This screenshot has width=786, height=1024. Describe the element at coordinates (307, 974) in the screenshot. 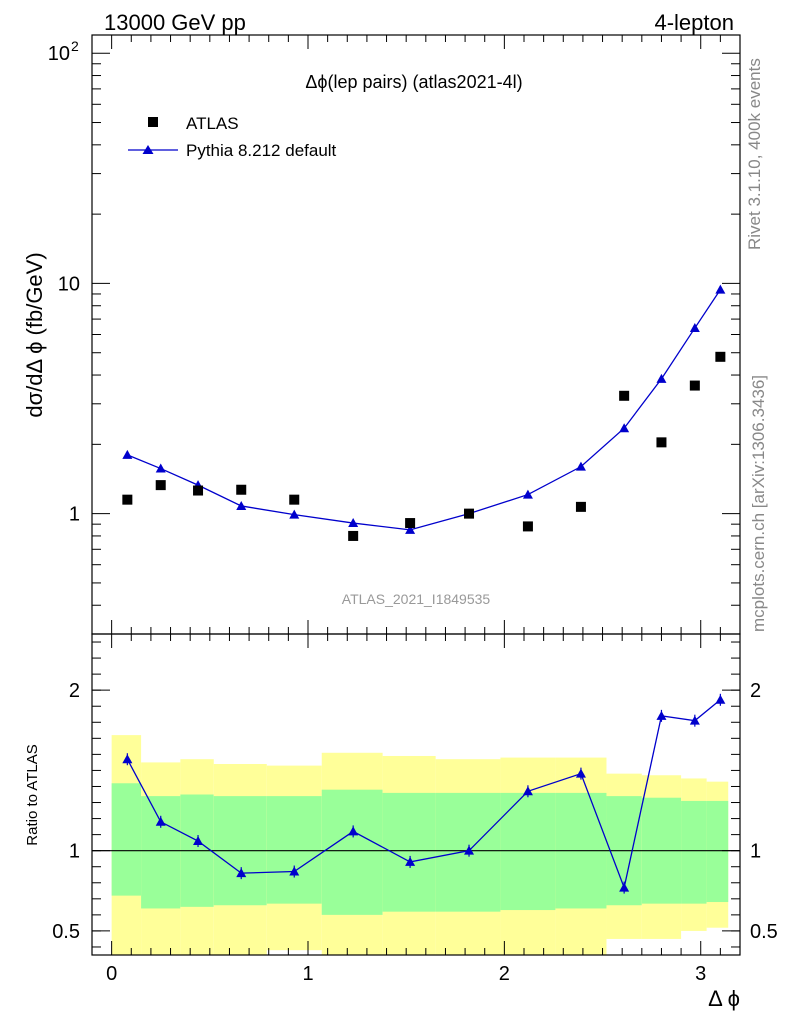

I see `x-tick-label: 1` at that location.